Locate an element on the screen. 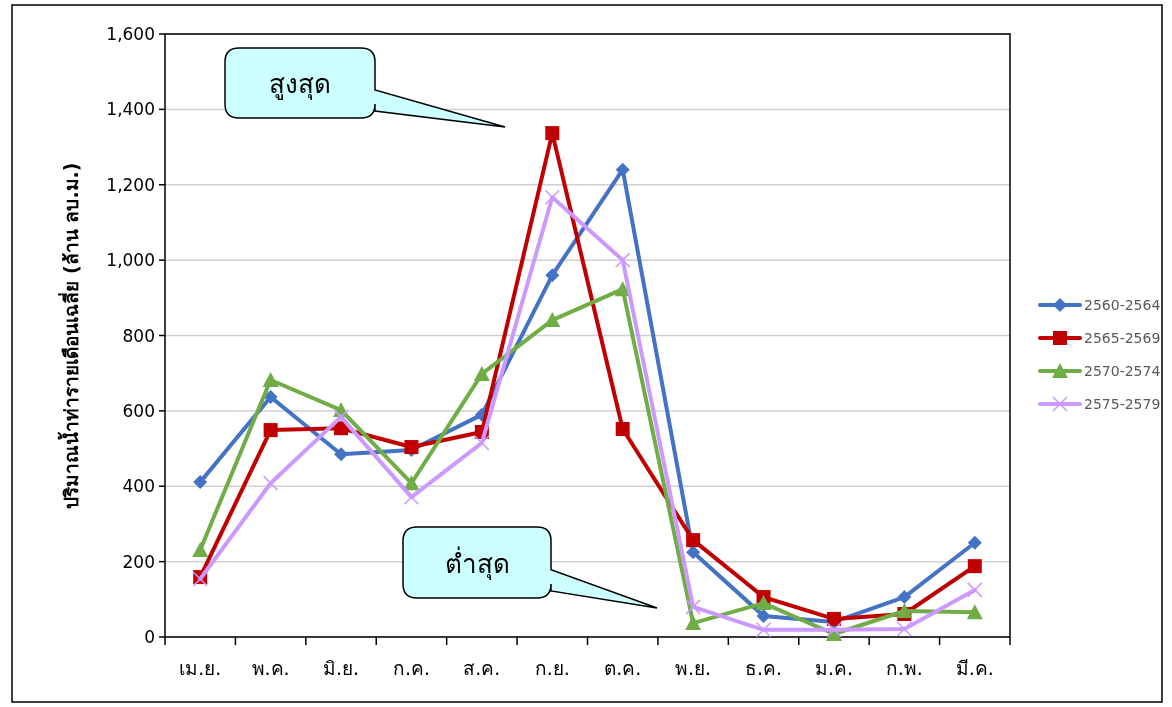 The image size is (1172, 707). y-tick-label: 1,000 is located at coordinates (130, 260).